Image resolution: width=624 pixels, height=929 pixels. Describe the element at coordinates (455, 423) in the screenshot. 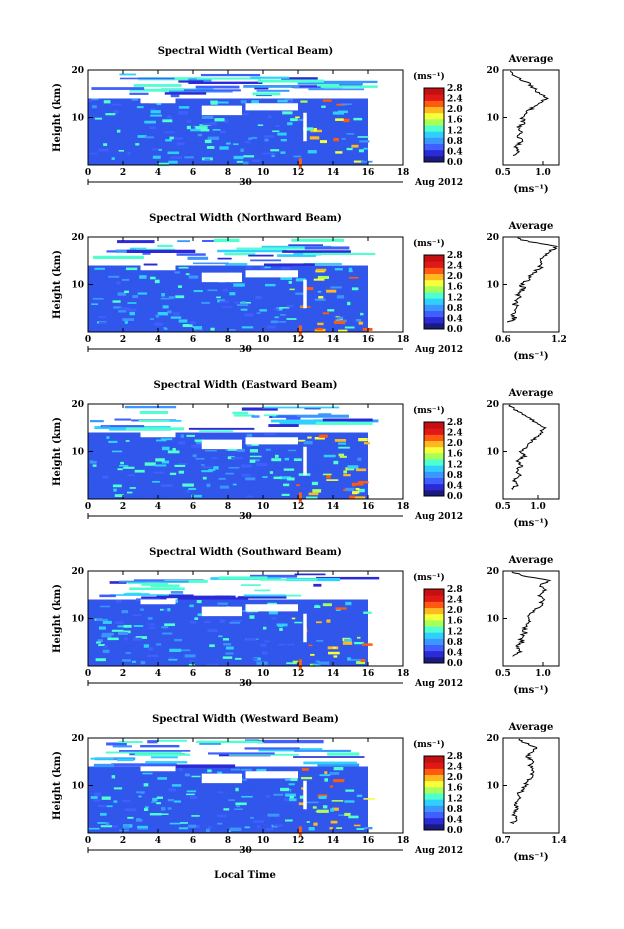

I see `colorbar-tick-label: 2.8` at that location.